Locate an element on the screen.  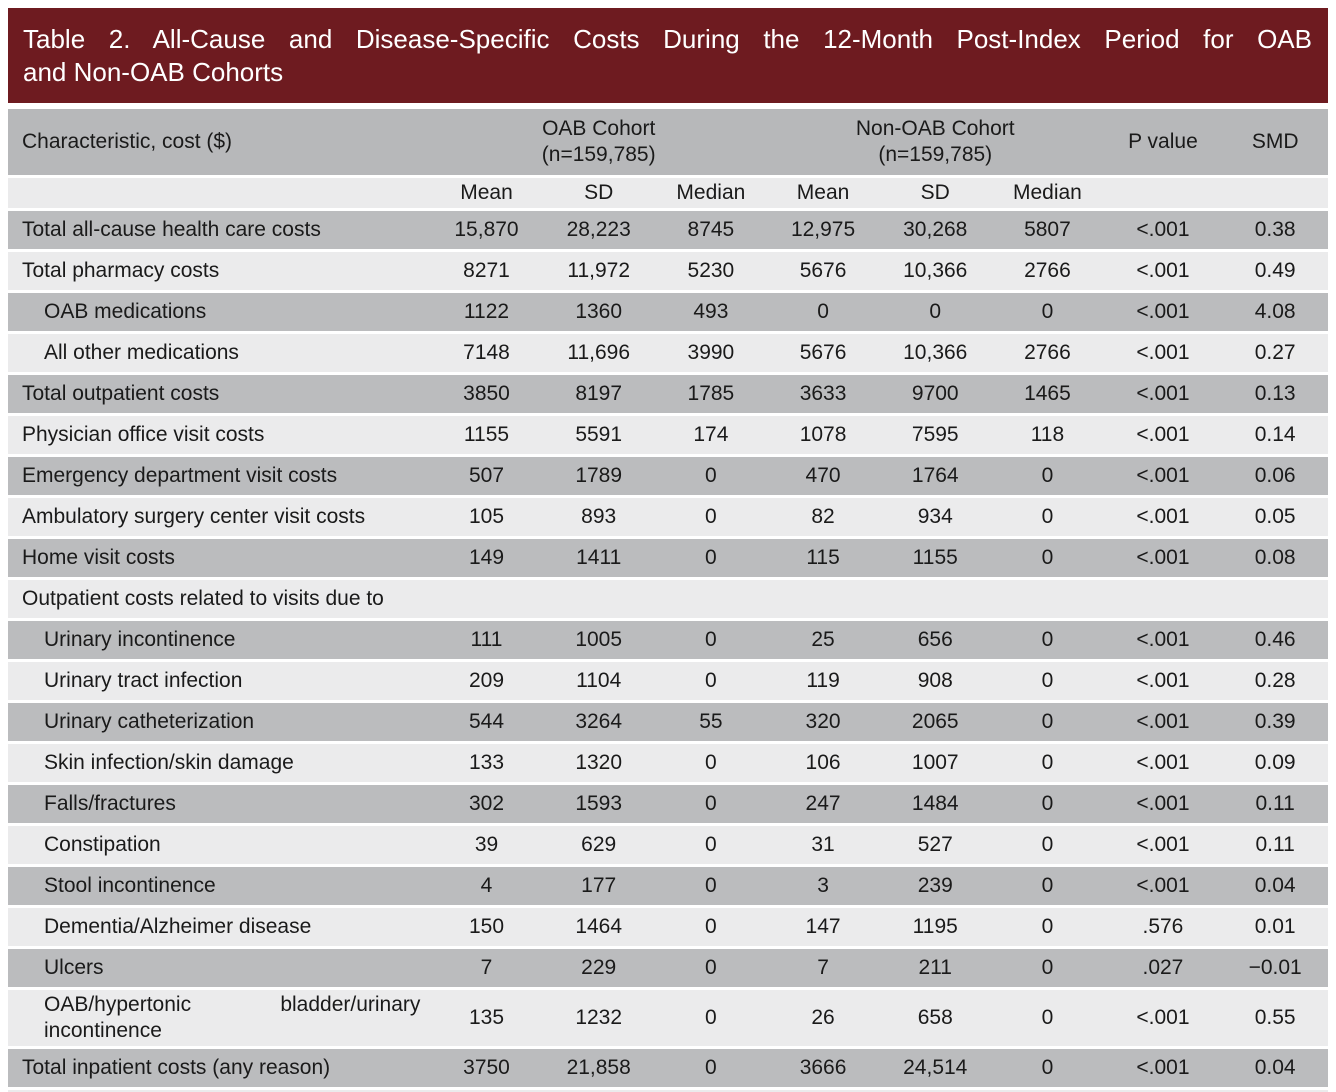
cell-value: .027 is located at coordinates (1163, 968).